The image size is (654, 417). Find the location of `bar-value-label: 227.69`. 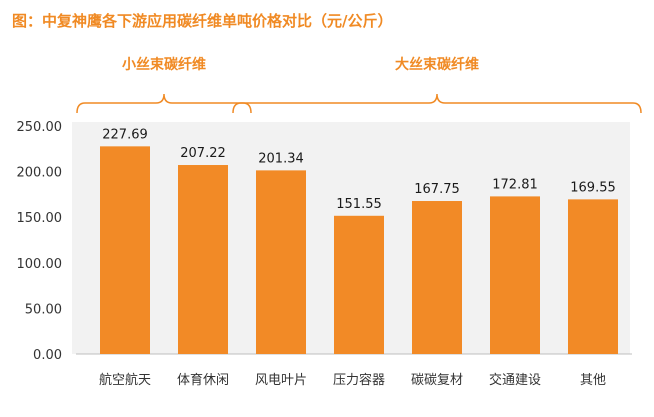

bar-value-label: 227.69 is located at coordinates (125, 134).